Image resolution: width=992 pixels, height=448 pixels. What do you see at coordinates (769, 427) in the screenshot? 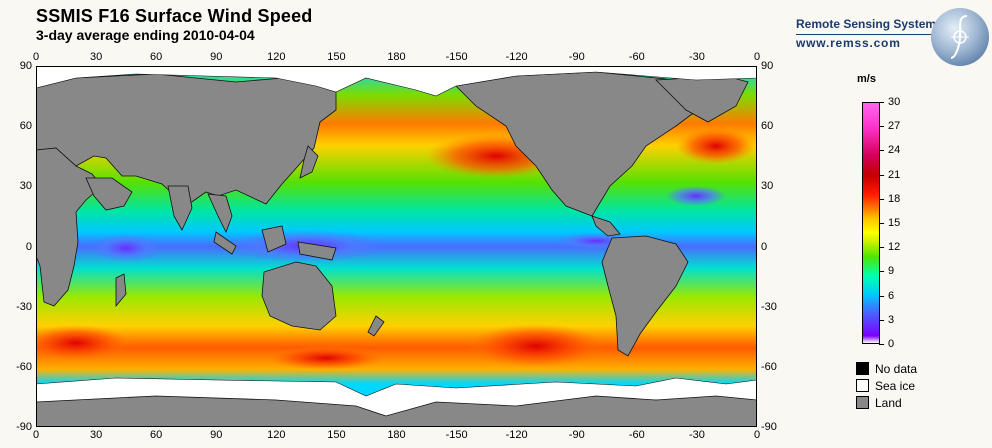
I see `y-tick-label-right: -90` at bounding box center [769, 427].